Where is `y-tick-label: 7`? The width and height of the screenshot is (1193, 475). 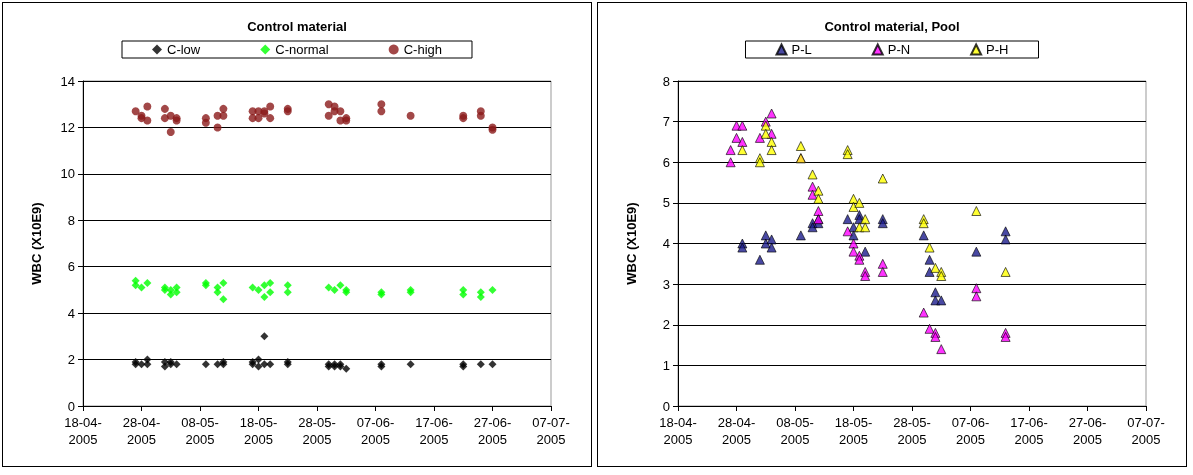 y-tick-label: 7 is located at coordinates (666, 122).